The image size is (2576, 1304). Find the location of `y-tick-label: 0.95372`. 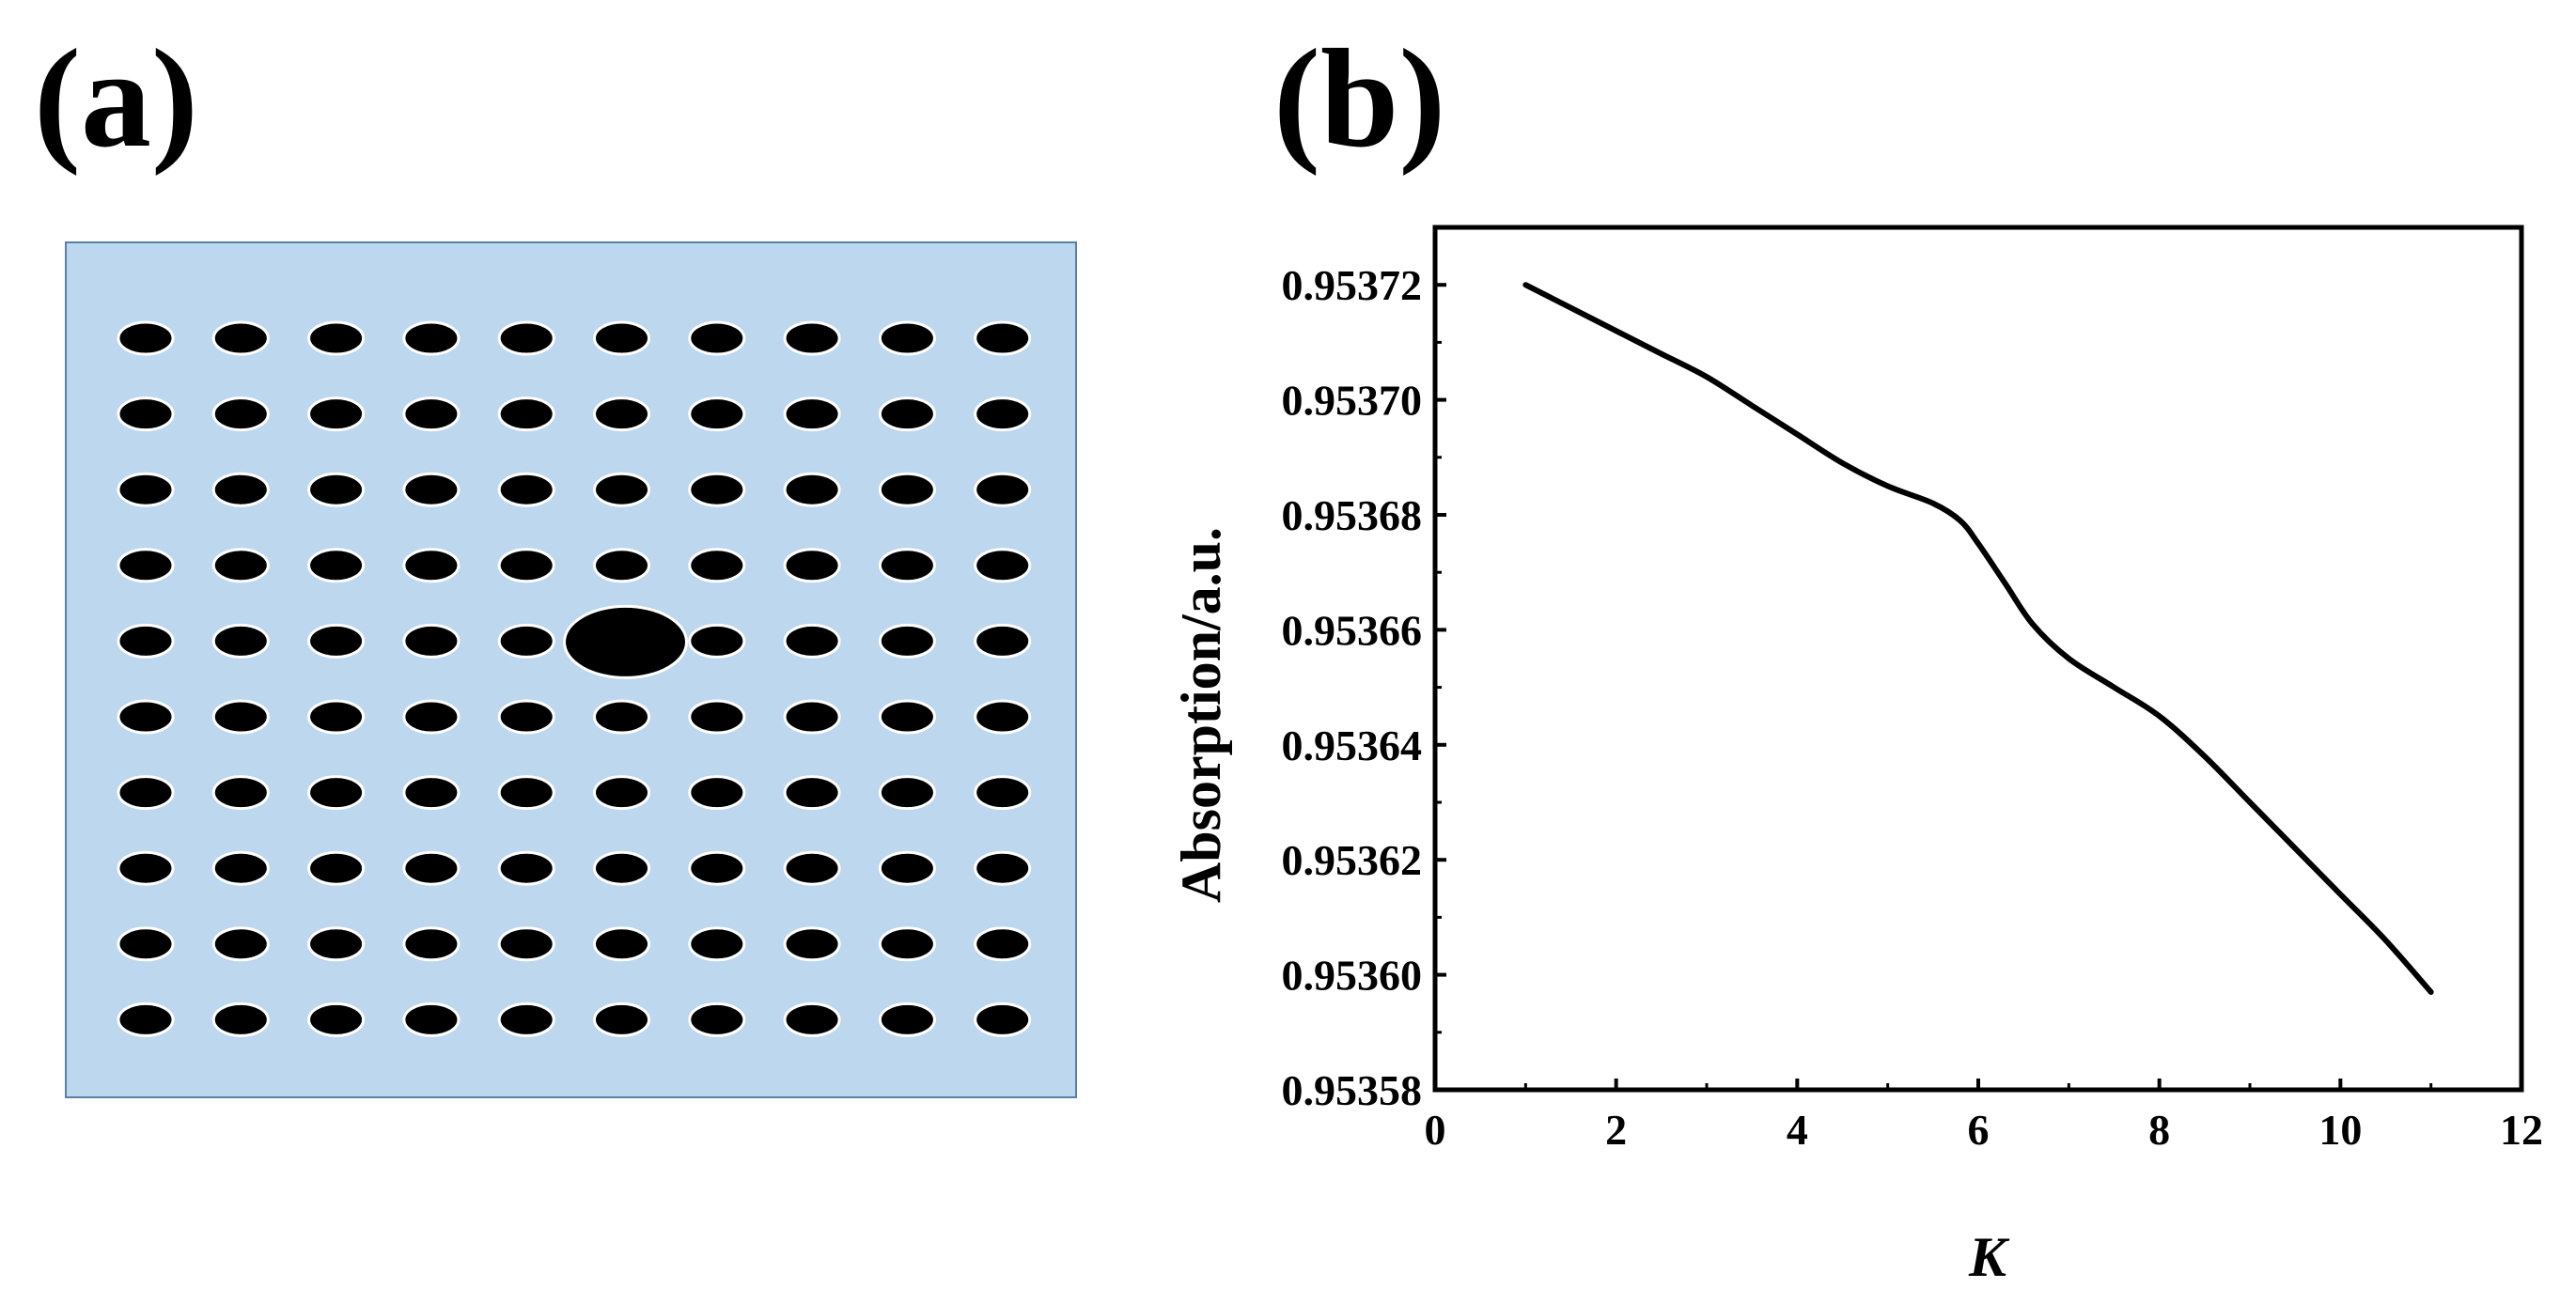

y-tick-label: 0.95372 is located at coordinates (1352, 285).